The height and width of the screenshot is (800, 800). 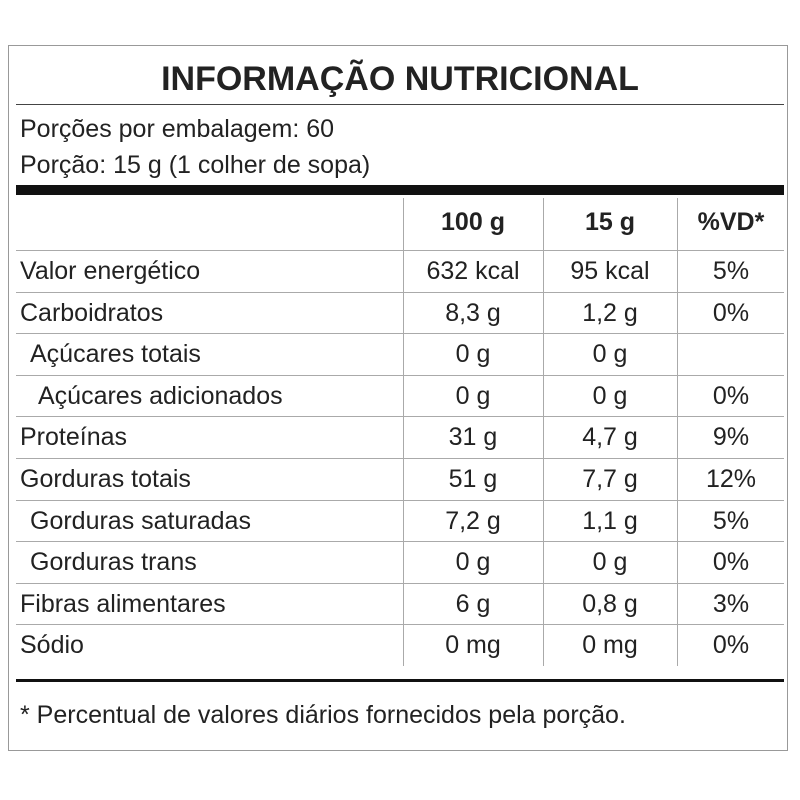 I want to click on nutrient-value: 3%, so click(x=731, y=603).